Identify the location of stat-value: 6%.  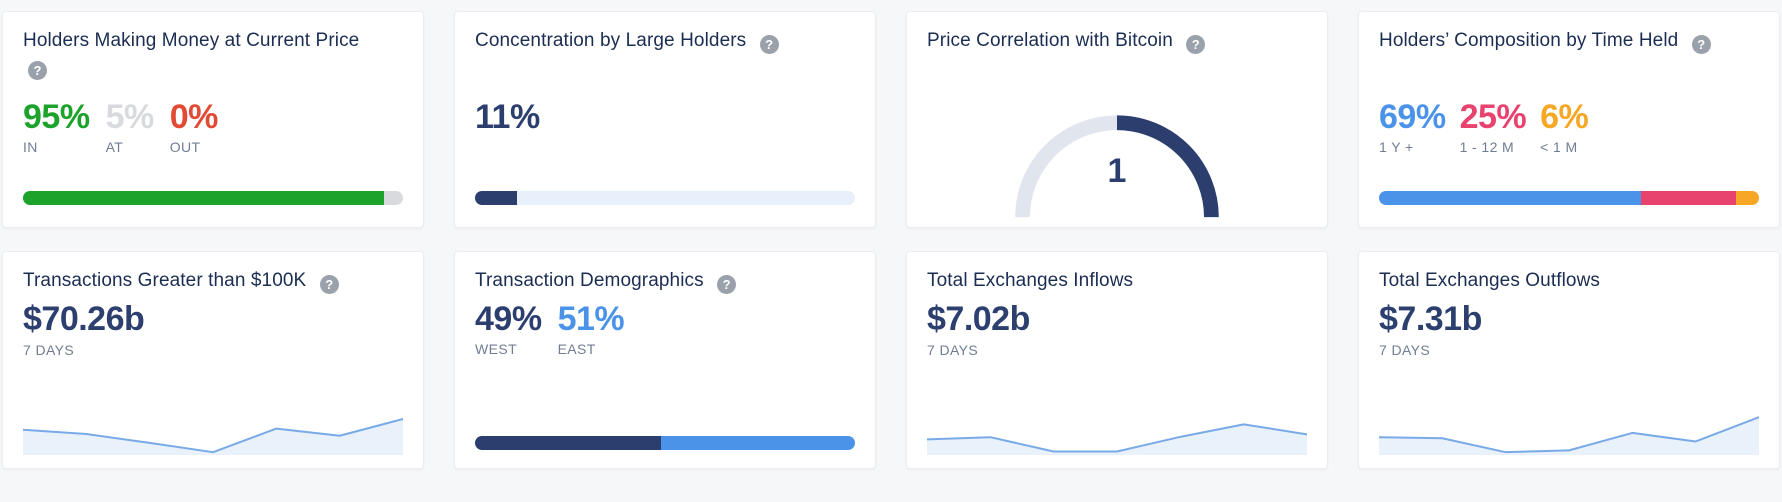
(1564, 117).